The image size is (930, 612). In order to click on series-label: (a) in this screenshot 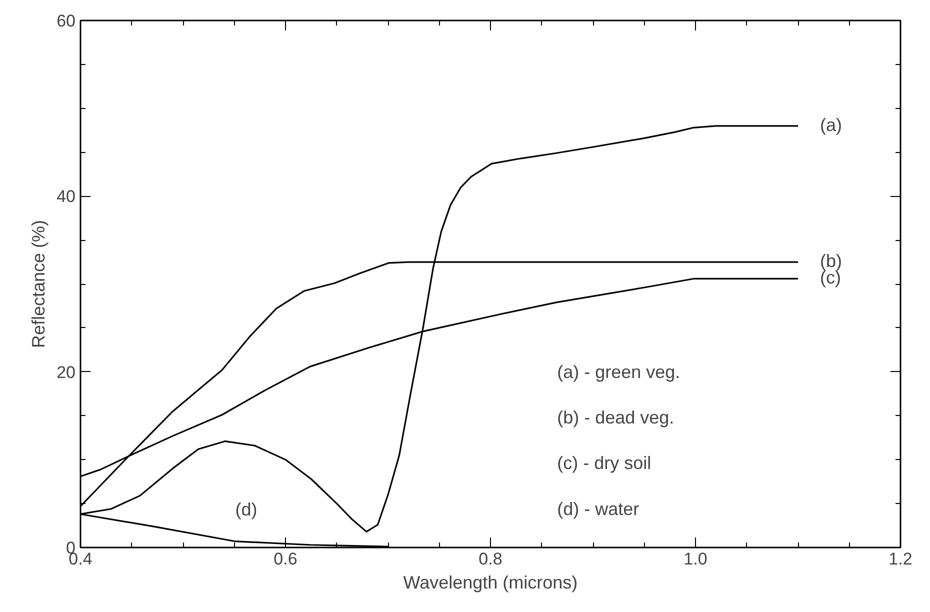, I will do `click(831, 124)`.